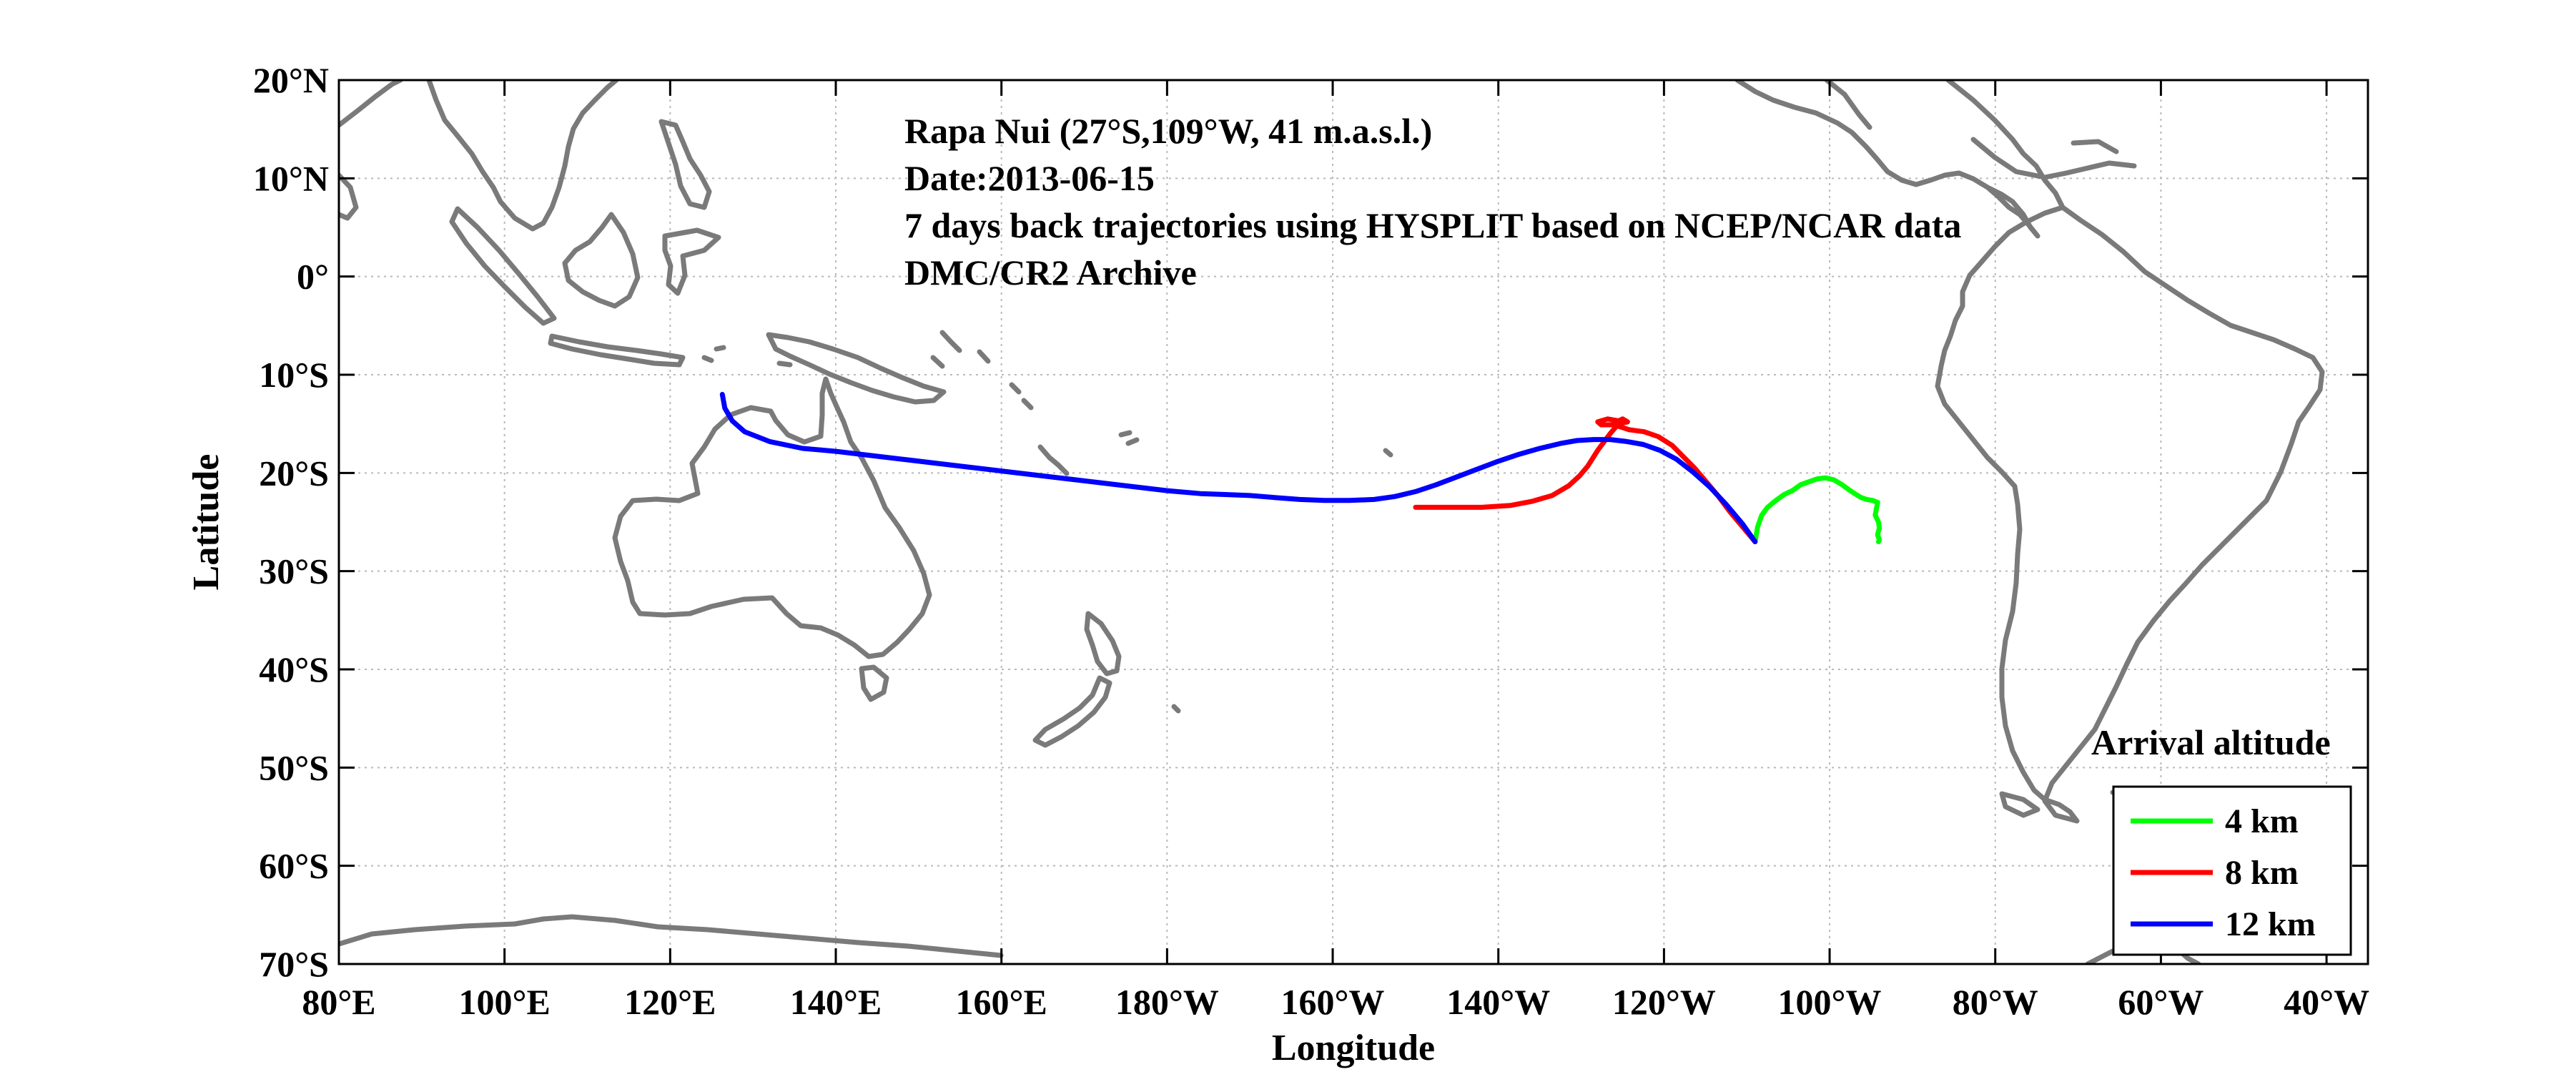 This screenshot has height=1077, width=2576. What do you see at coordinates (1830, 1002) in the screenshot?
I see `x-tick-label: 100°W` at bounding box center [1830, 1002].